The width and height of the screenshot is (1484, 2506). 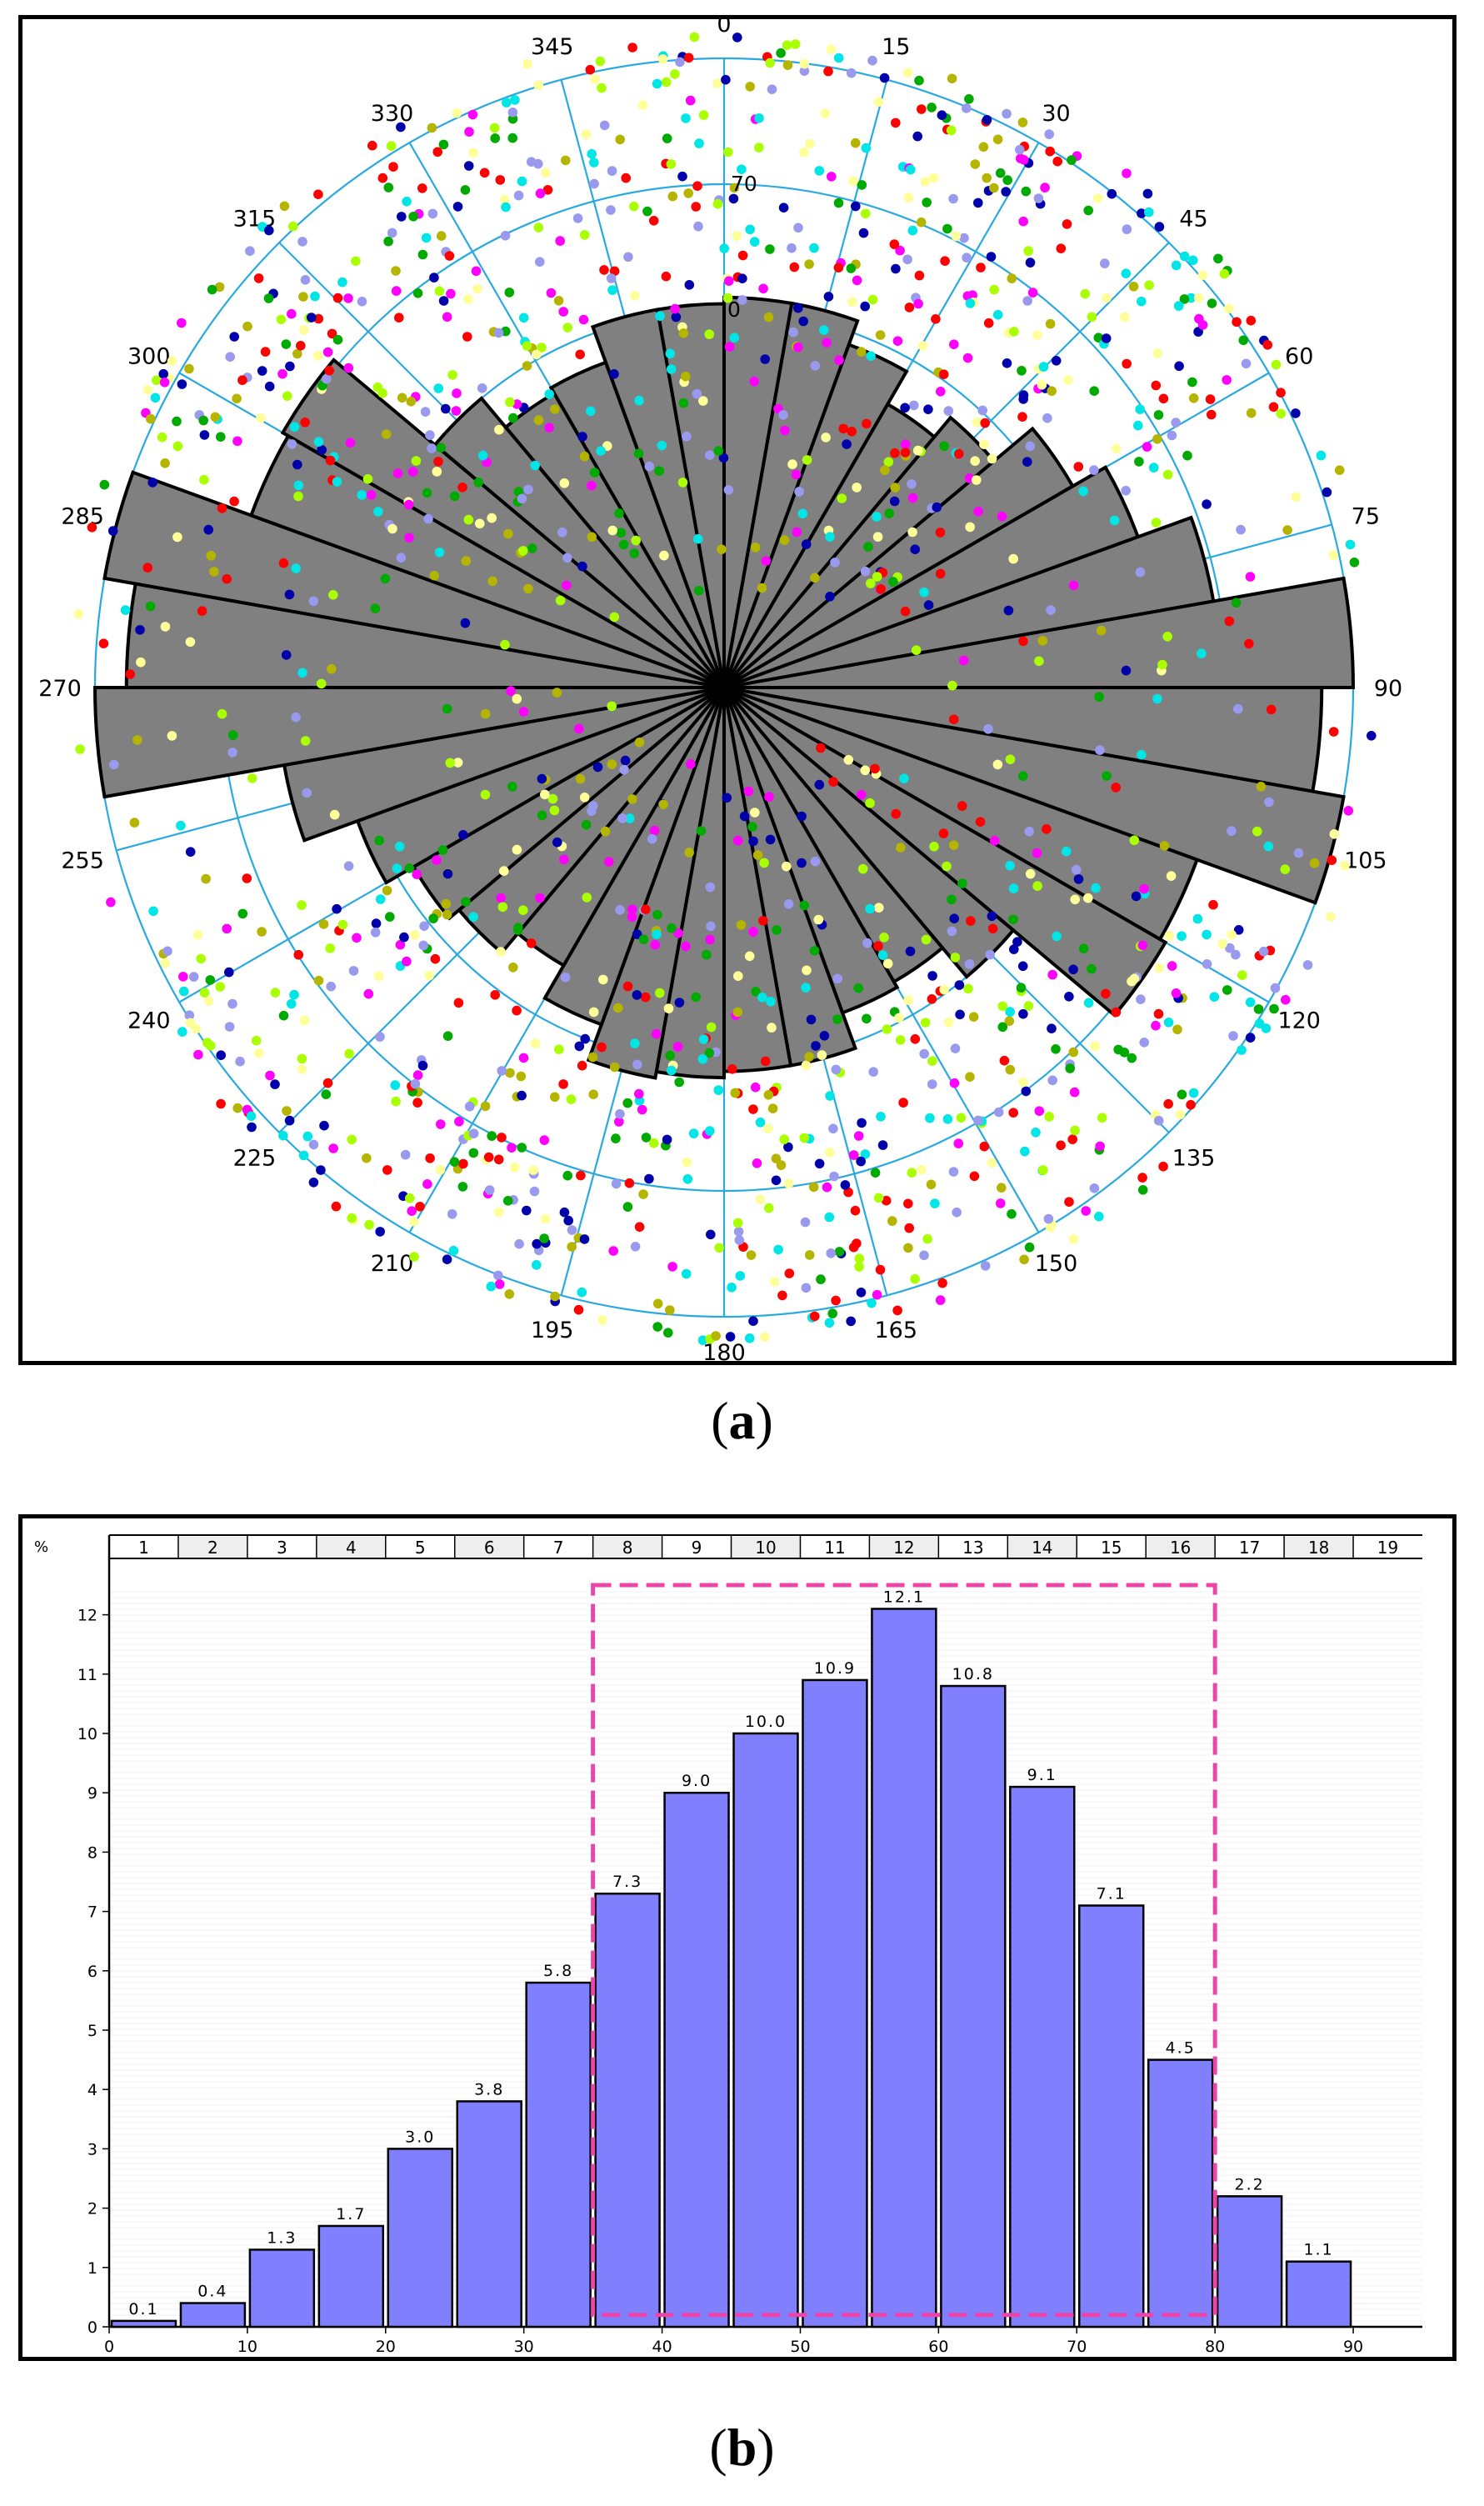 What do you see at coordinates (87, 1616) in the screenshot?
I see `y-tick-label: 12` at bounding box center [87, 1616].